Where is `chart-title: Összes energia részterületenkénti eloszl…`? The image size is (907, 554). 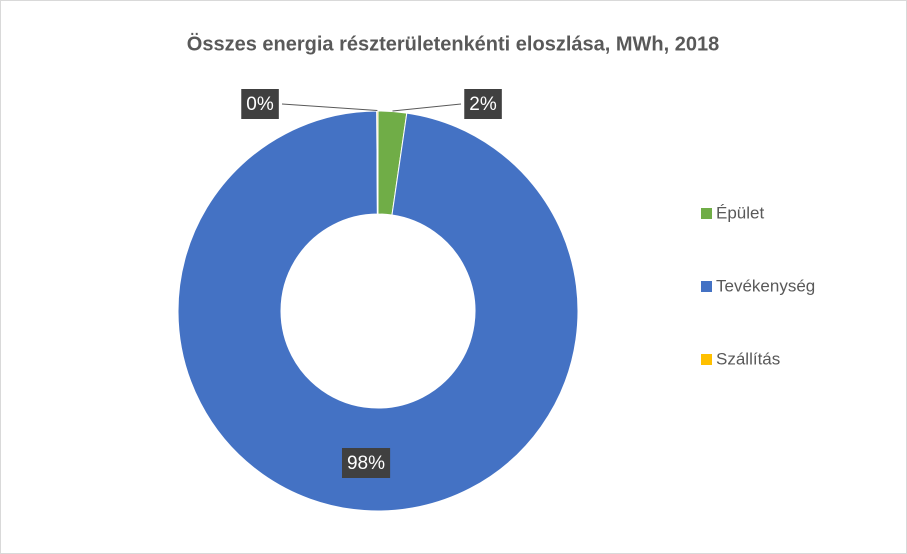 chart-title: Összes energia részterületenkénti eloszl… is located at coordinates (453, 43).